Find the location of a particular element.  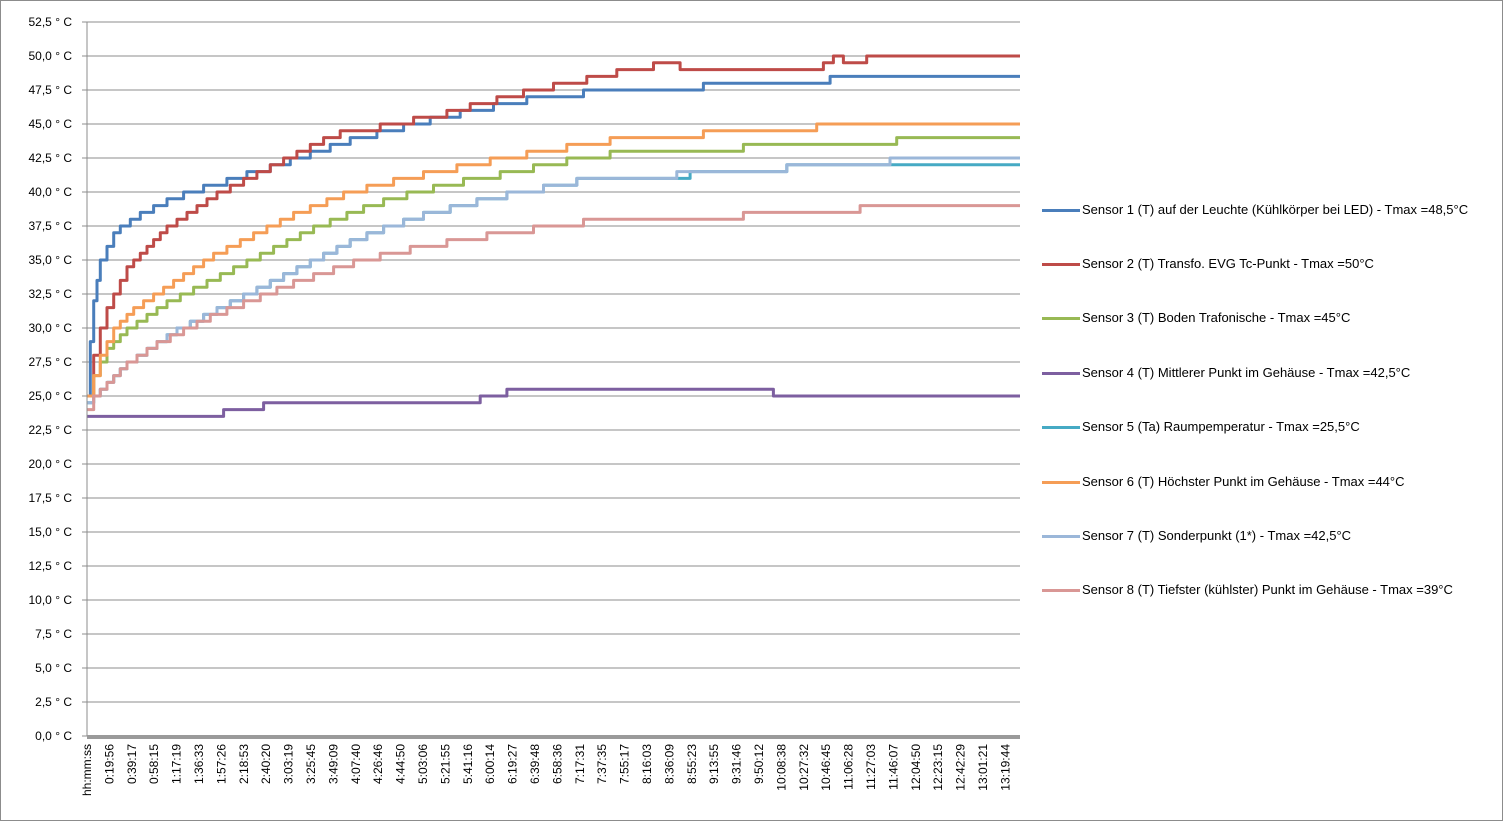

y-tick-label: 7,5 ° C is located at coordinates (53, 634).